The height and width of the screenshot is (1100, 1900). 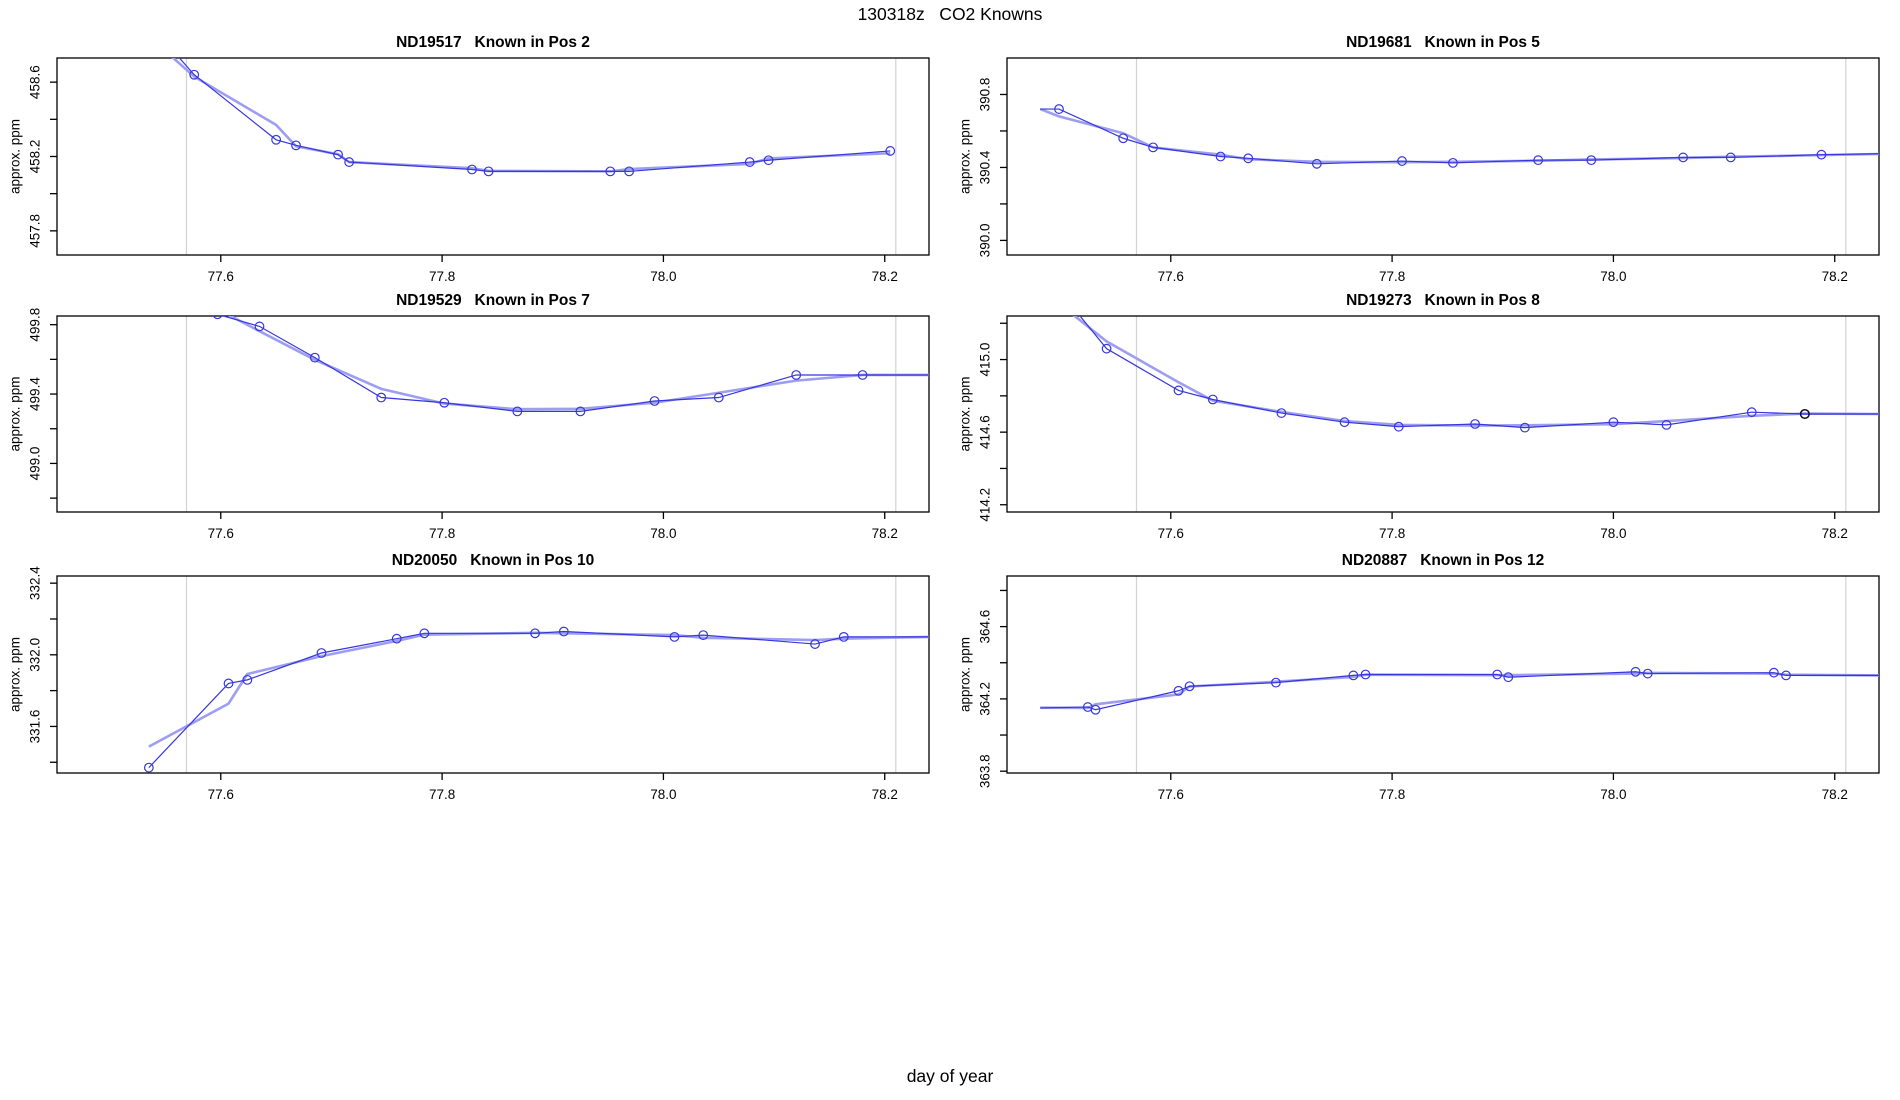 What do you see at coordinates (985, 627) in the screenshot?
I see `y-tick-label: 364.6` at bounding box center [985, 627].